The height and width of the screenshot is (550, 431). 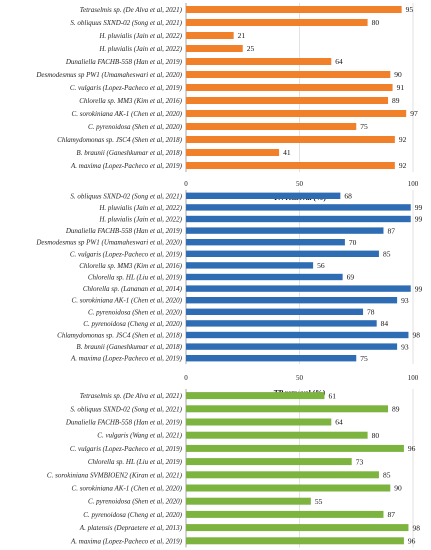 I want to click on value-label: 87, so click(x=391, y=514).